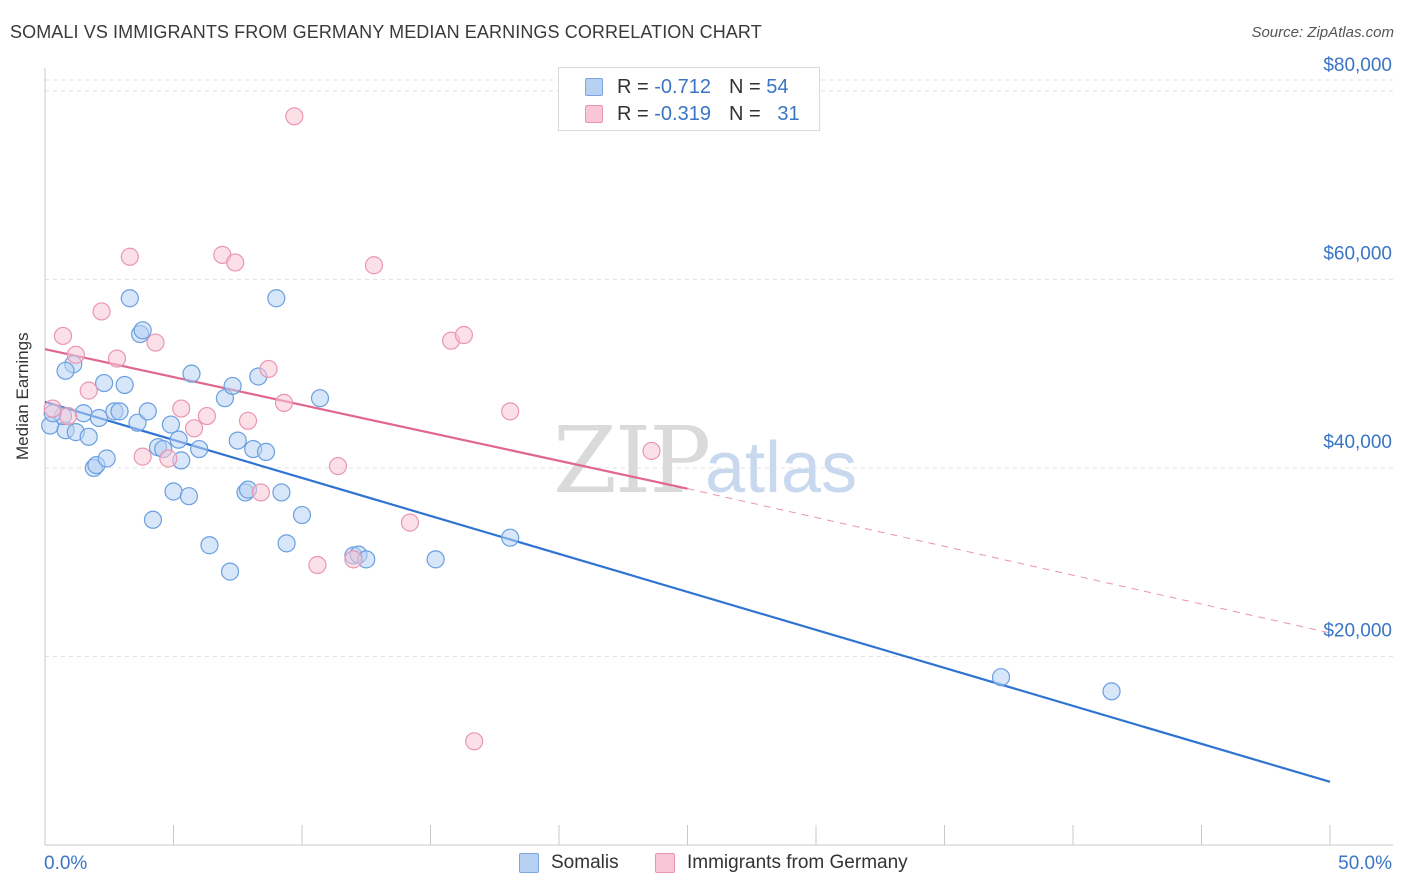  I want to click on legend-label-somalis: Somalis, so click(585, 862).